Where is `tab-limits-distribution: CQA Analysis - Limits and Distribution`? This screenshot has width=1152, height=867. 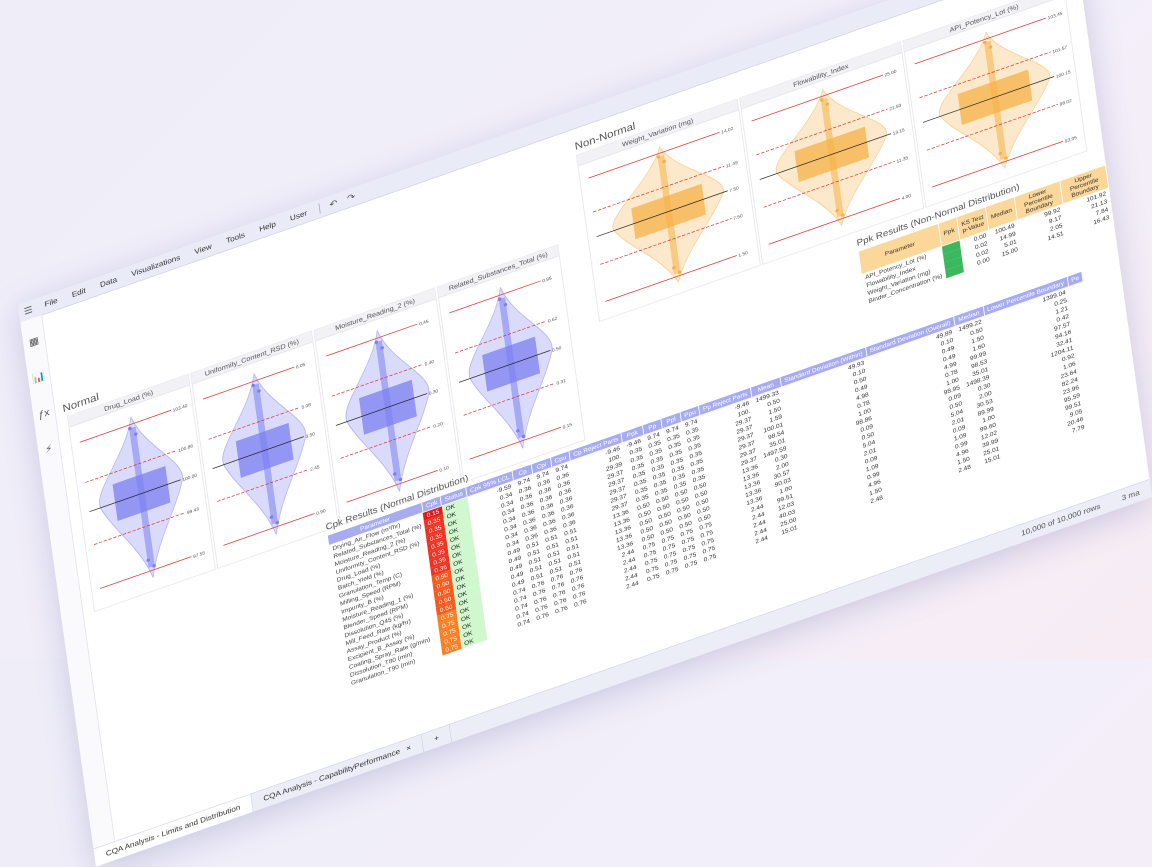
tab-limits-distribution: CQA Analysis - Limits and Distribution is located at coordinates (174, 830).